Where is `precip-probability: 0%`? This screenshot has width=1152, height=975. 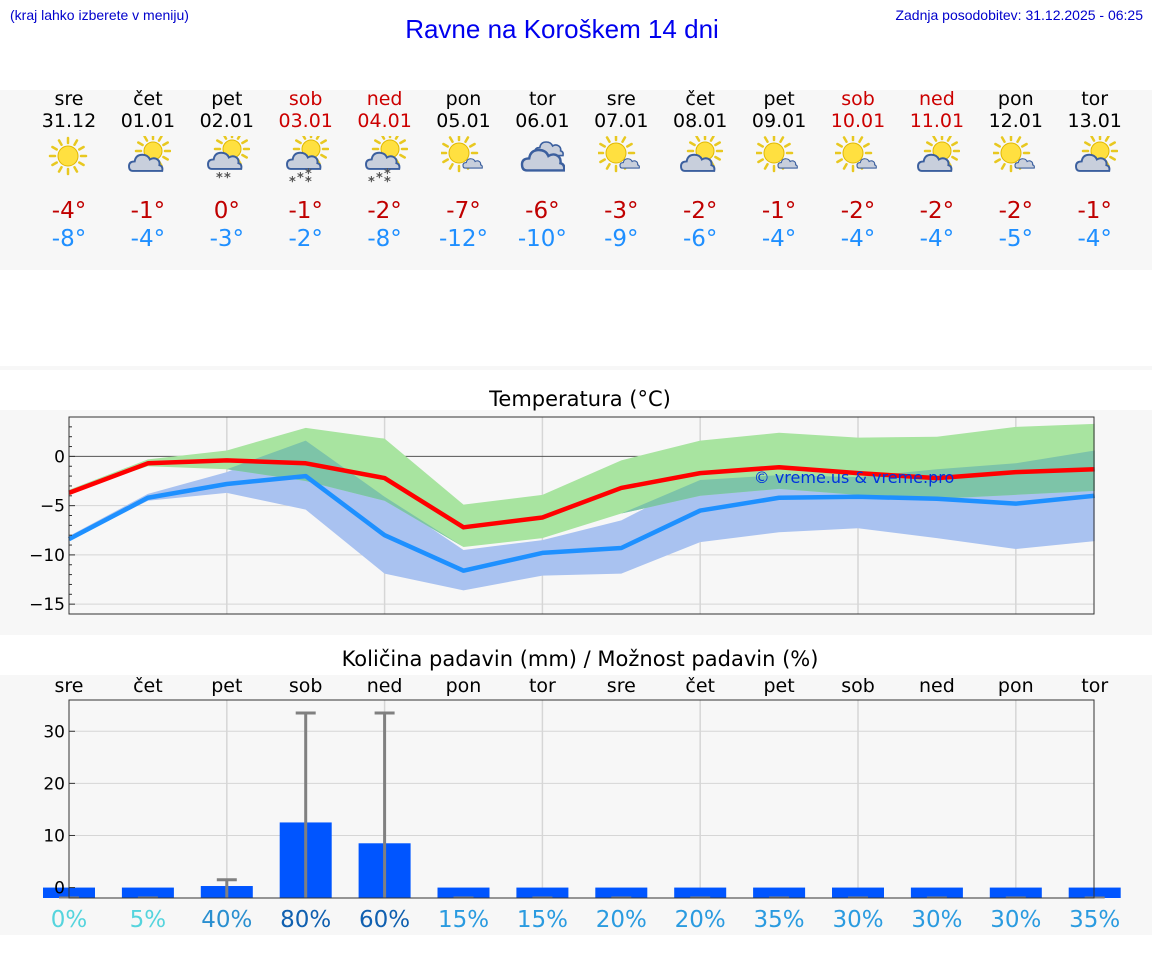
precip-probability: 0% is located at coordinates (69, 920).